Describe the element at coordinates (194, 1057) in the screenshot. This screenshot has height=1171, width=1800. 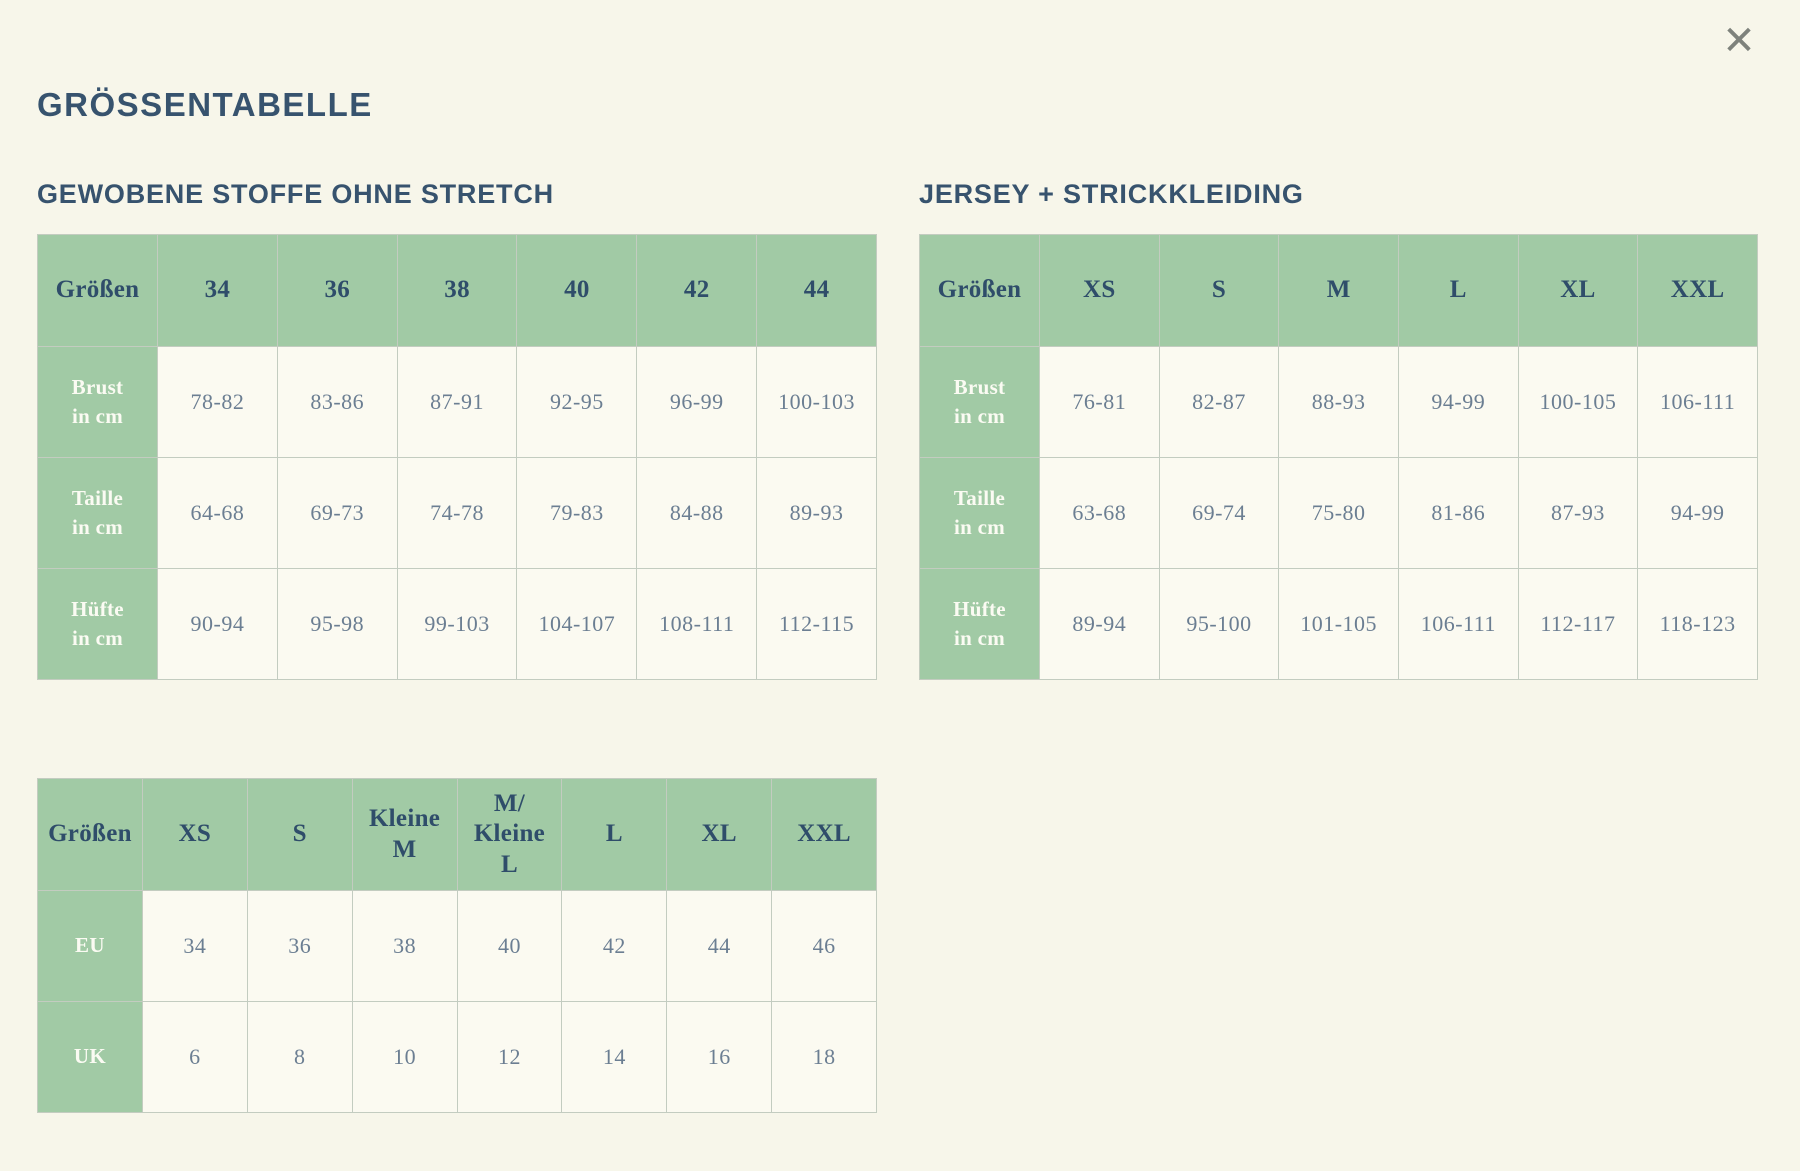
I see `table-cell: 6` at that location.